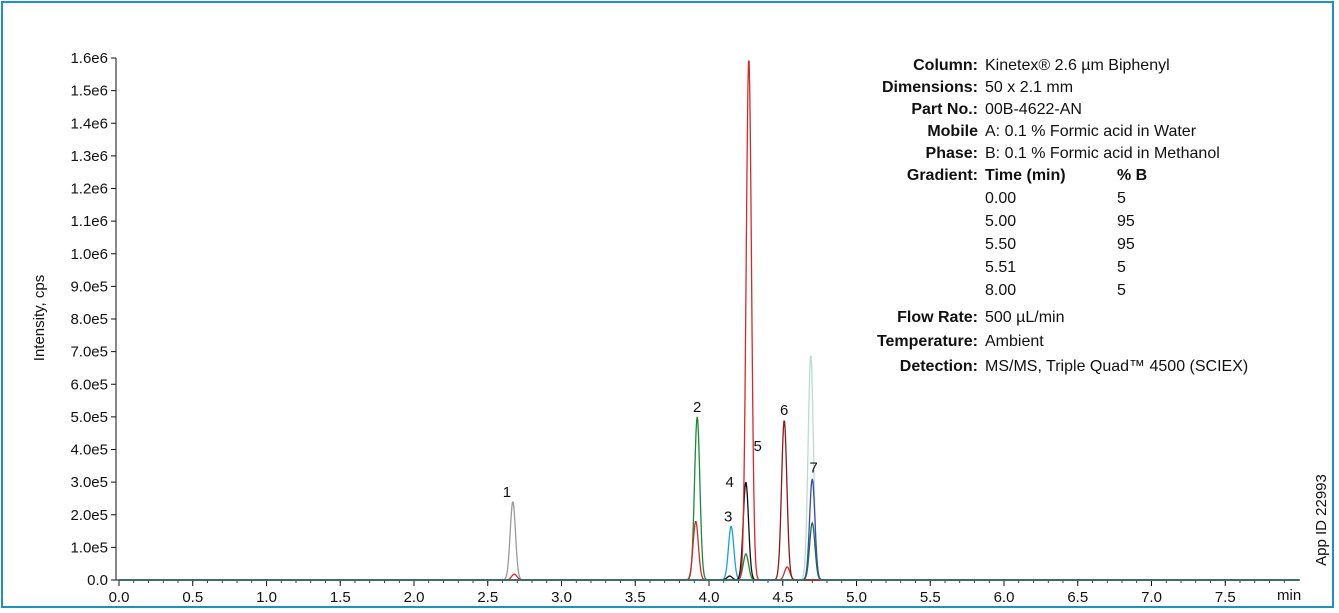  What do you see at coordinates (1014, 341) in the screenshot?
I see `temperature-value: Ambient` at bounding box center [1014, 341].